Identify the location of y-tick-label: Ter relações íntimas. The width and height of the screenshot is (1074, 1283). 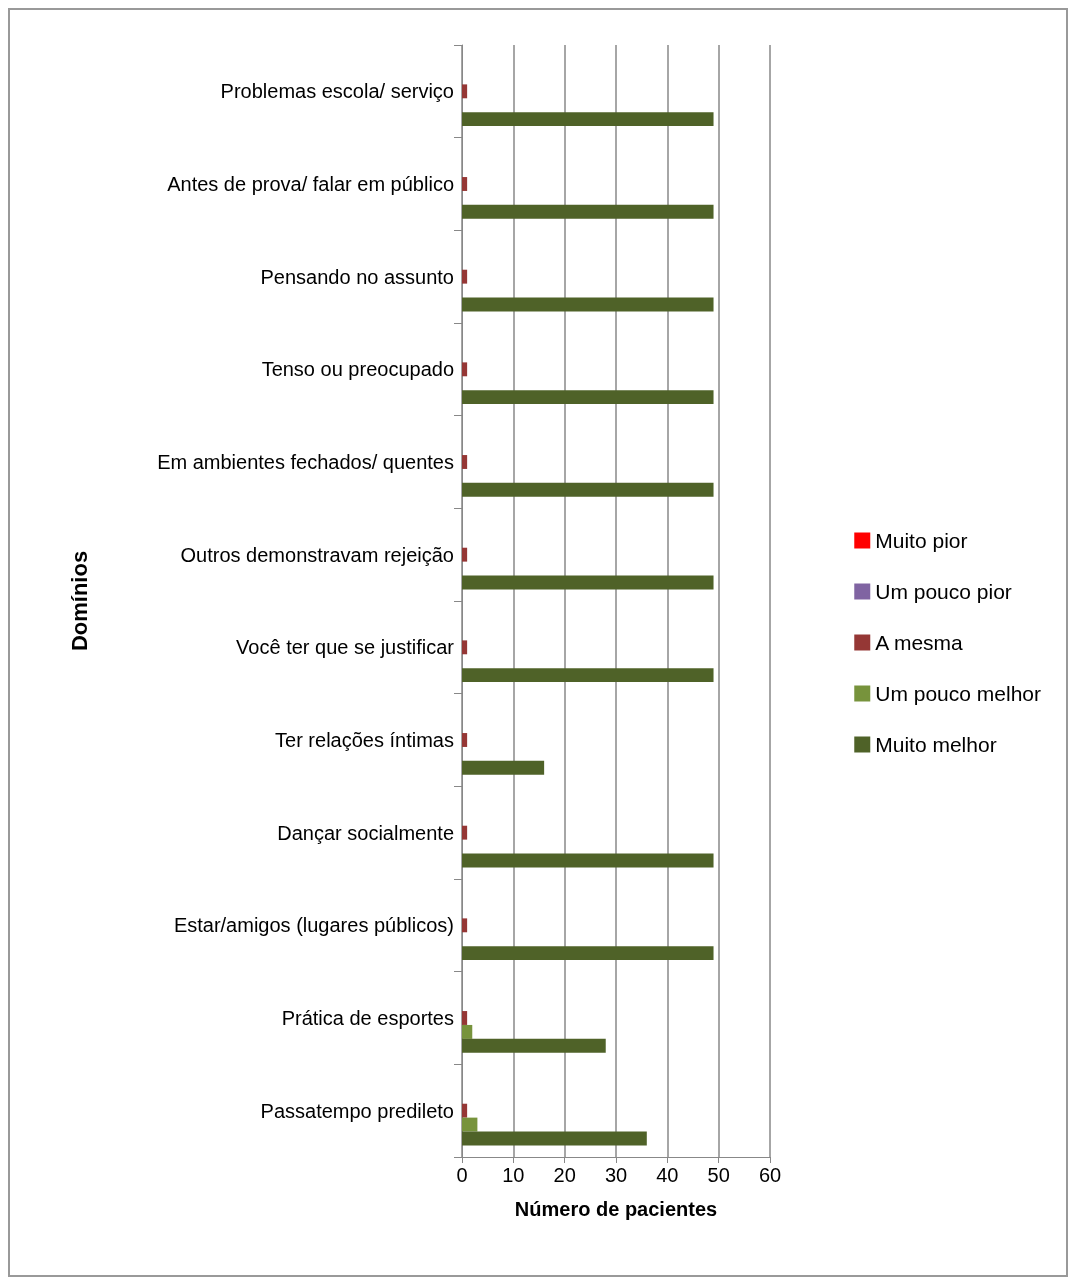
(364, 740).